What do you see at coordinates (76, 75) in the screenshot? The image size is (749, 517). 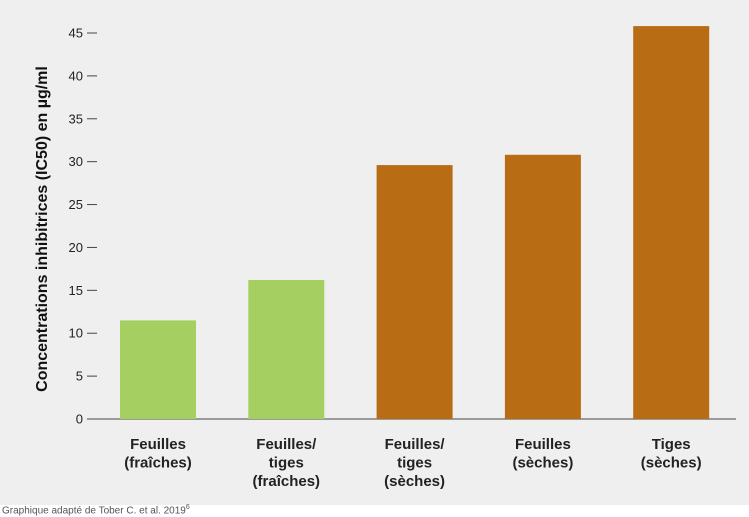 I see `y-tick-label: 40` at bounding box center [76, 75].